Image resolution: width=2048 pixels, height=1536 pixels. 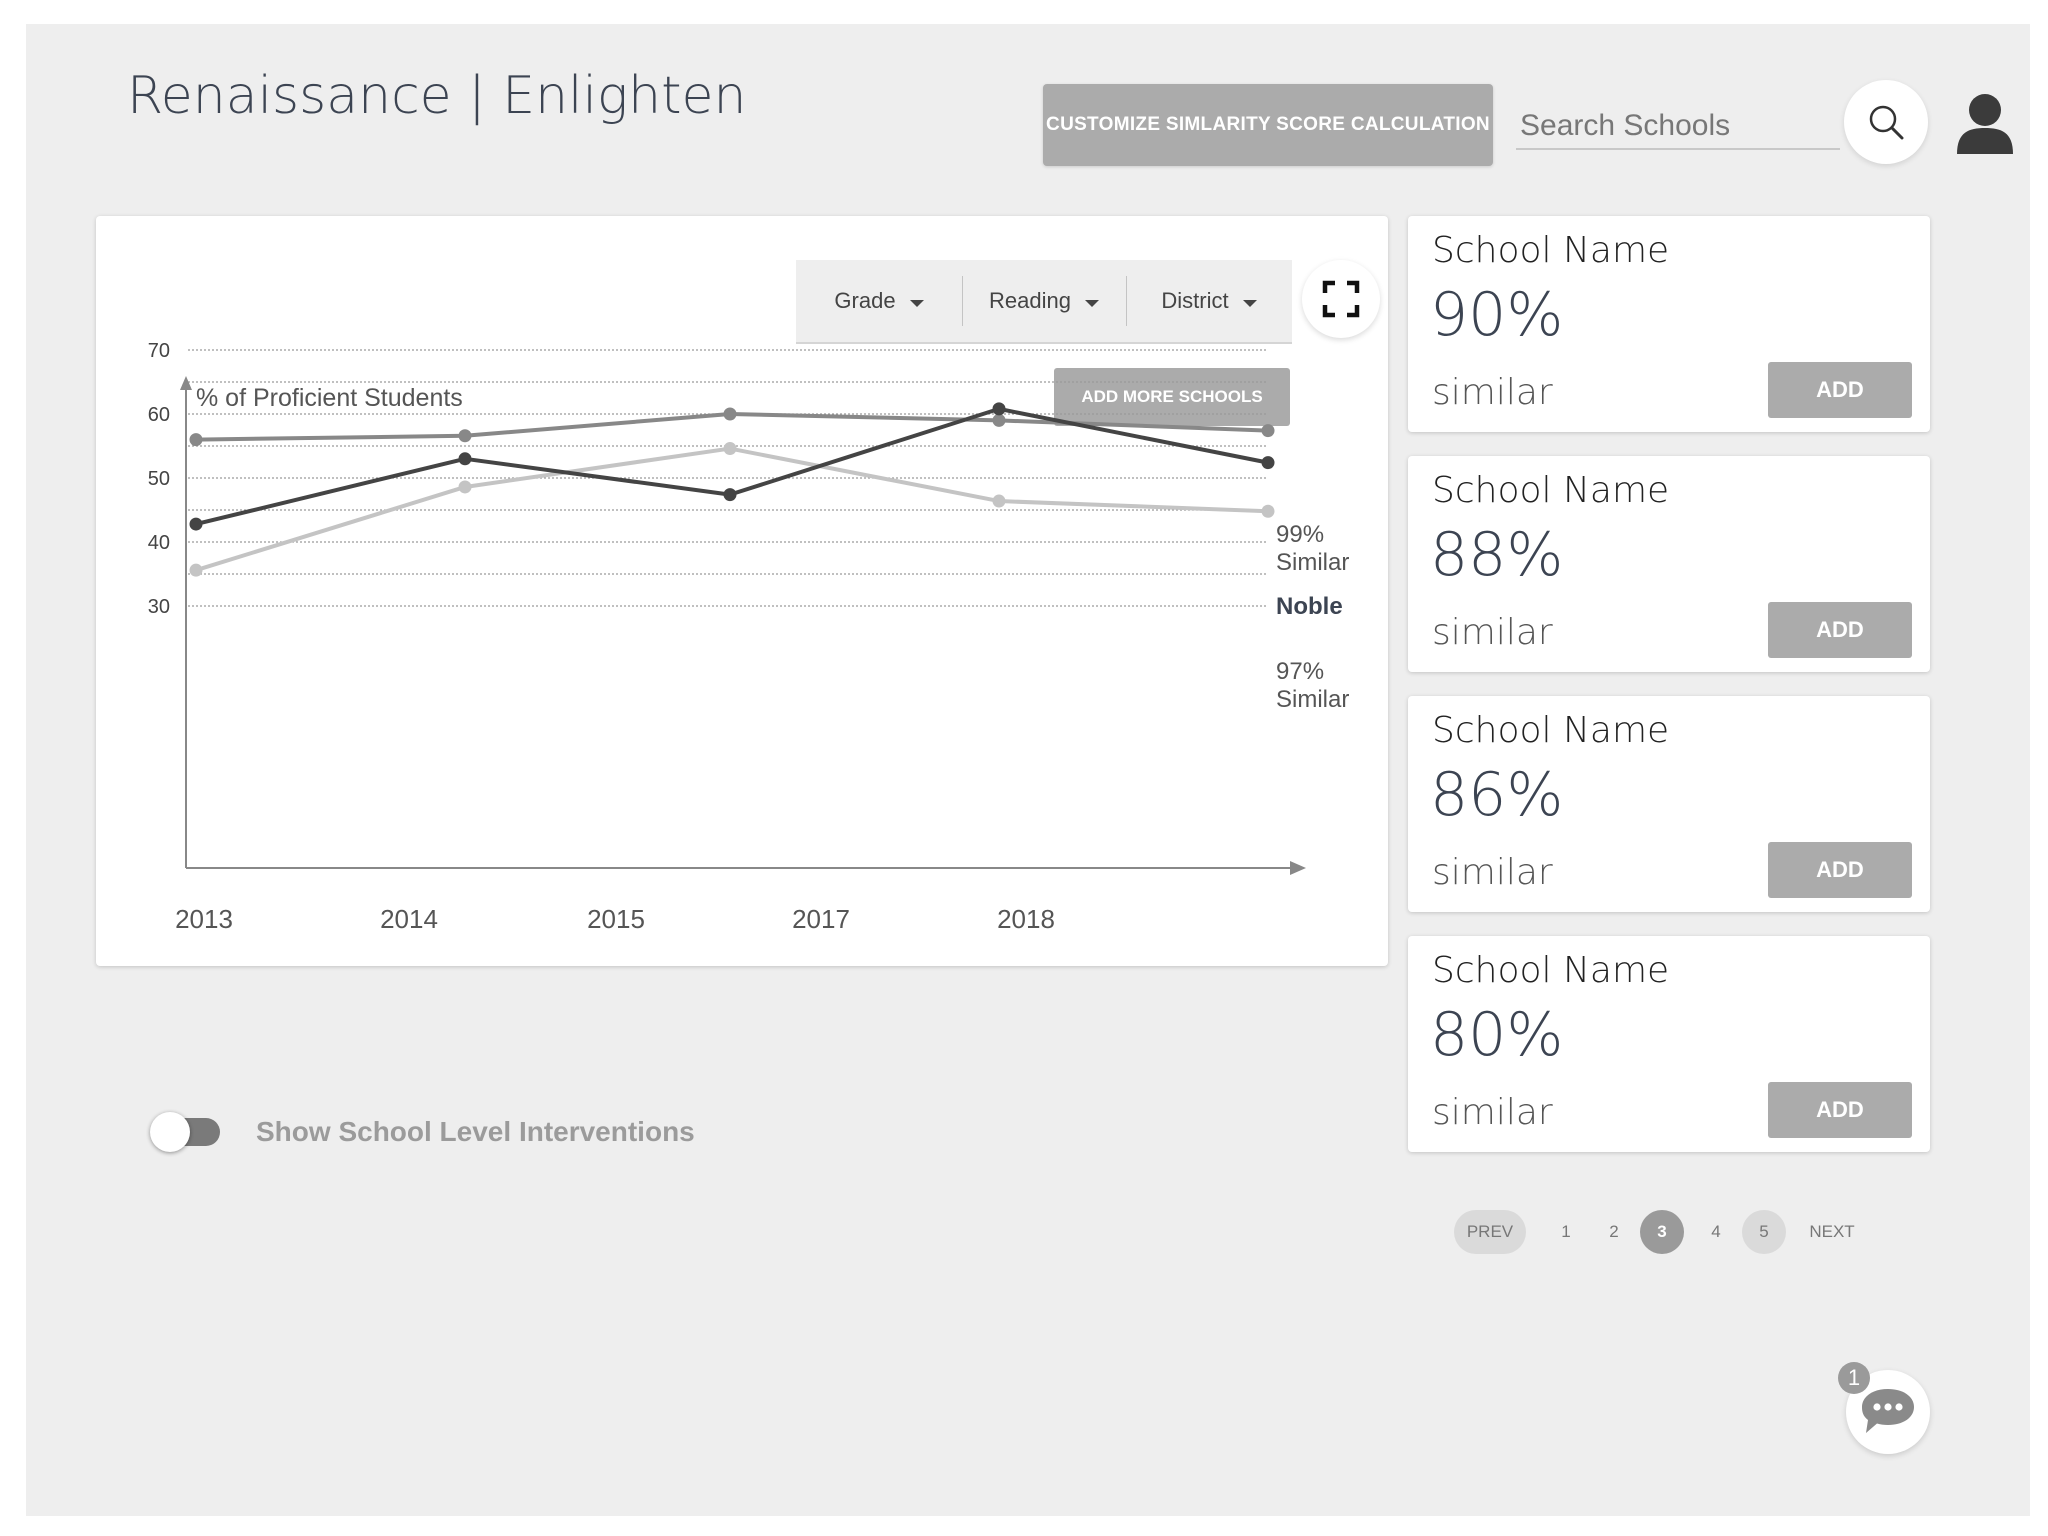 I want to click on x-tick-labels: 2013 2014 2015 2017 2018, so click(x=615, y=919).